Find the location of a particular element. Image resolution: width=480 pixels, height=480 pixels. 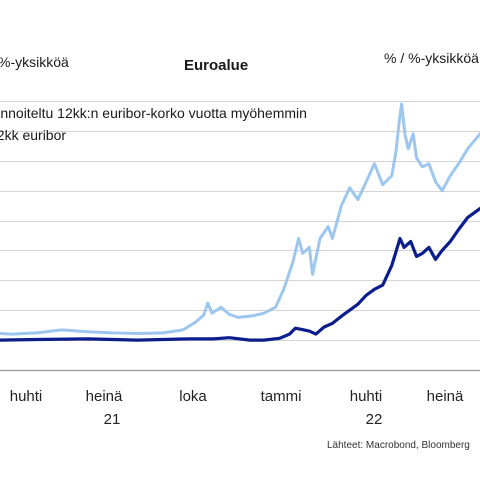

x-axis-ticks: huhti heinä loka tammi huhti heinä is located at coordinates (237, 396).